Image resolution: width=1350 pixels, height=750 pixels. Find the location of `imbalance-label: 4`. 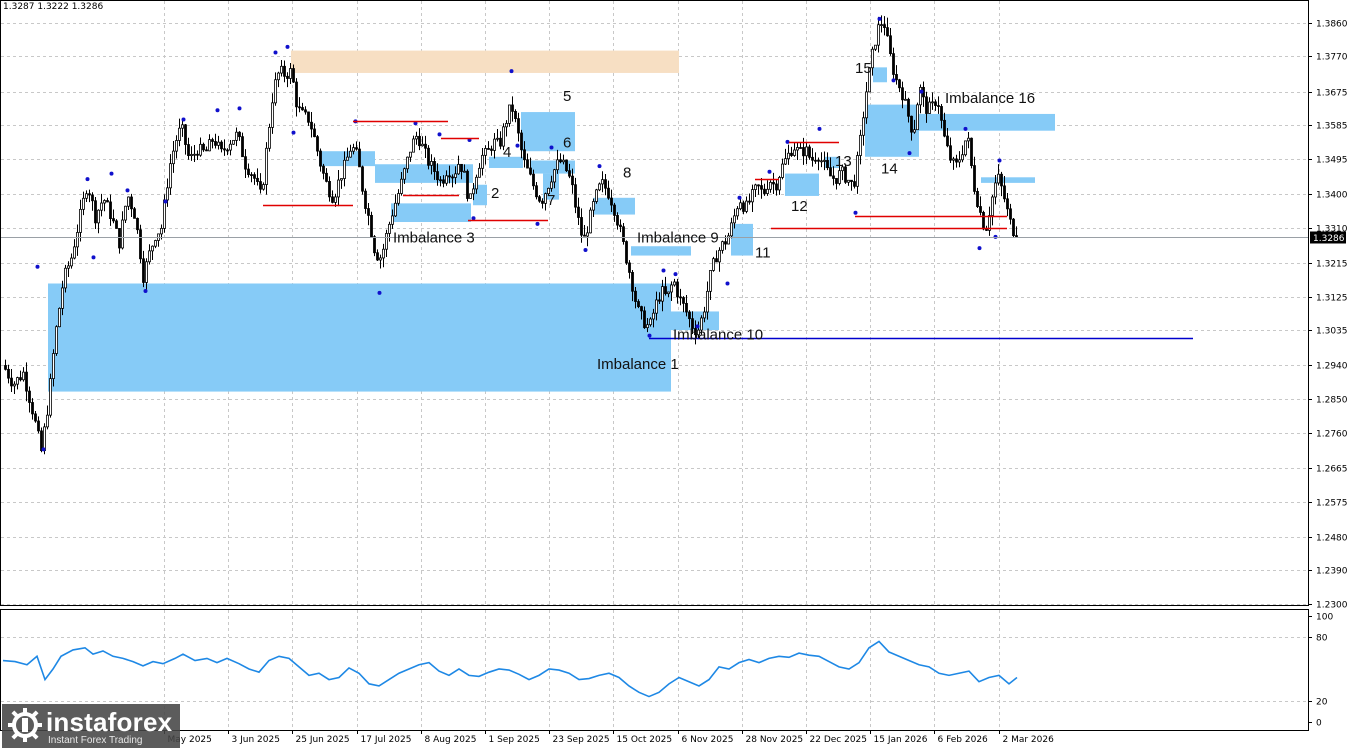

imbalance-label: 4 is located at coordinates (507, 152).